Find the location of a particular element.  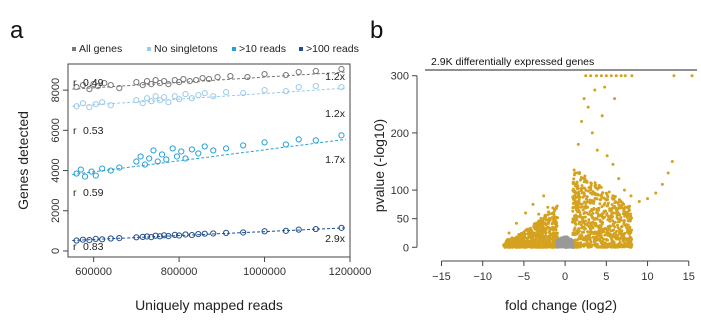

x-tick-label: 5 is located at coordinates (606, 277).